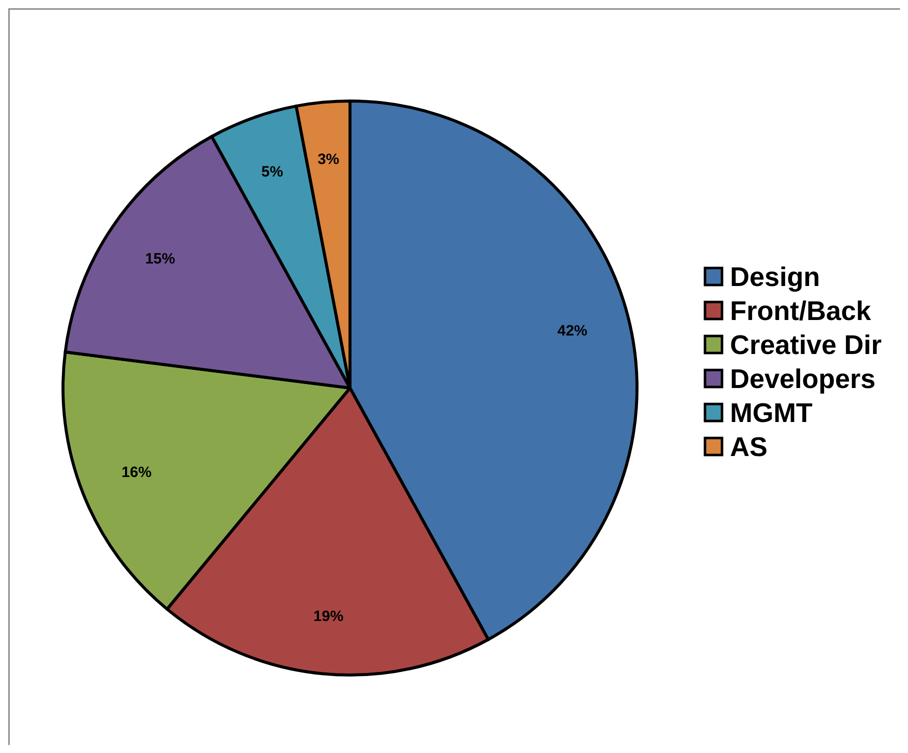 Image resolution: width=908 pixels, height=753 pixels. What do you see at coordinates (329, 159) in the screenshot?
I see `data-label: 3%` at bounding box center [329, 159].